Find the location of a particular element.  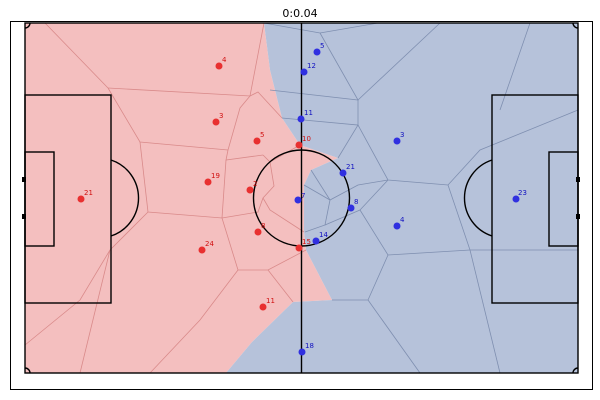

blue-player: 14 is located at coordinates (320, 238).